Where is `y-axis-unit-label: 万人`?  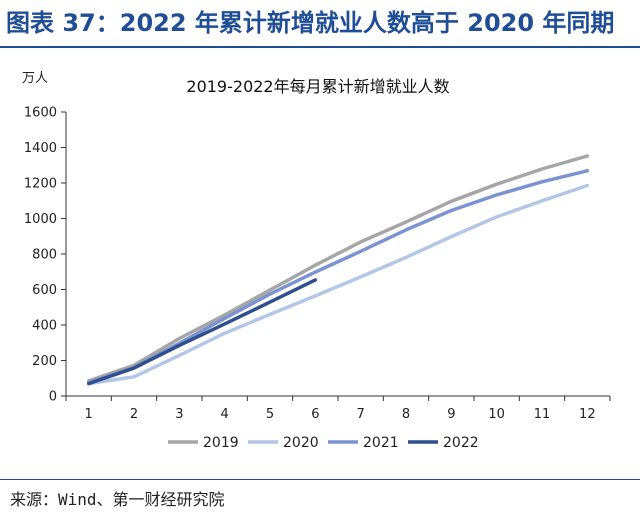
y-axis-unit-label: 万人 is located at coordinates (35, 78).